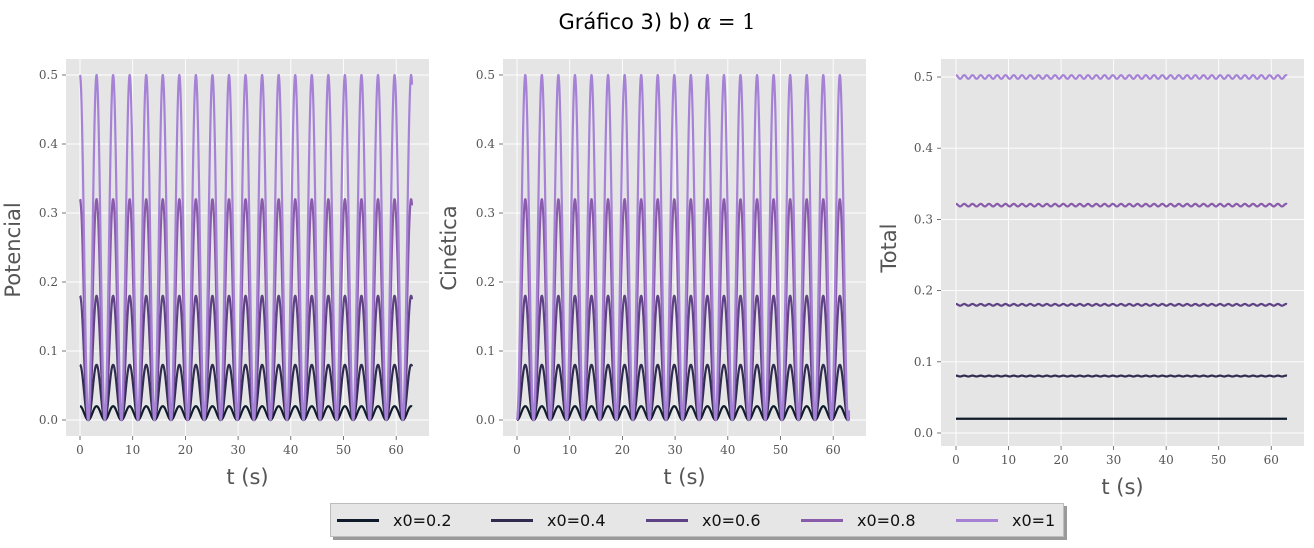 This screenshot has width=1314, height=548. What do you see at coordinates (13, 249) in the screenshot?
I see `y-axis-label: Potencial` at bounding box center [13, 249].